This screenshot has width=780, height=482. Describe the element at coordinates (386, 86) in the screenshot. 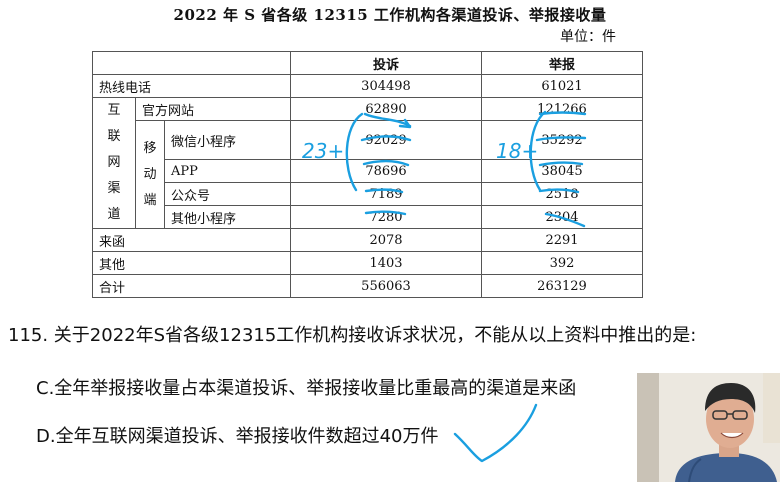

I see `cell-hotline-complaint: 304498` at that location.